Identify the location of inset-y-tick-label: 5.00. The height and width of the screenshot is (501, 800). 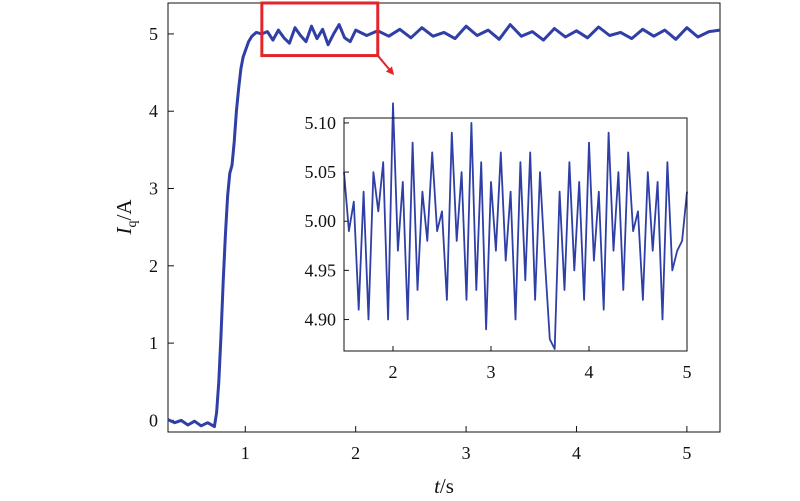
(321, 221).